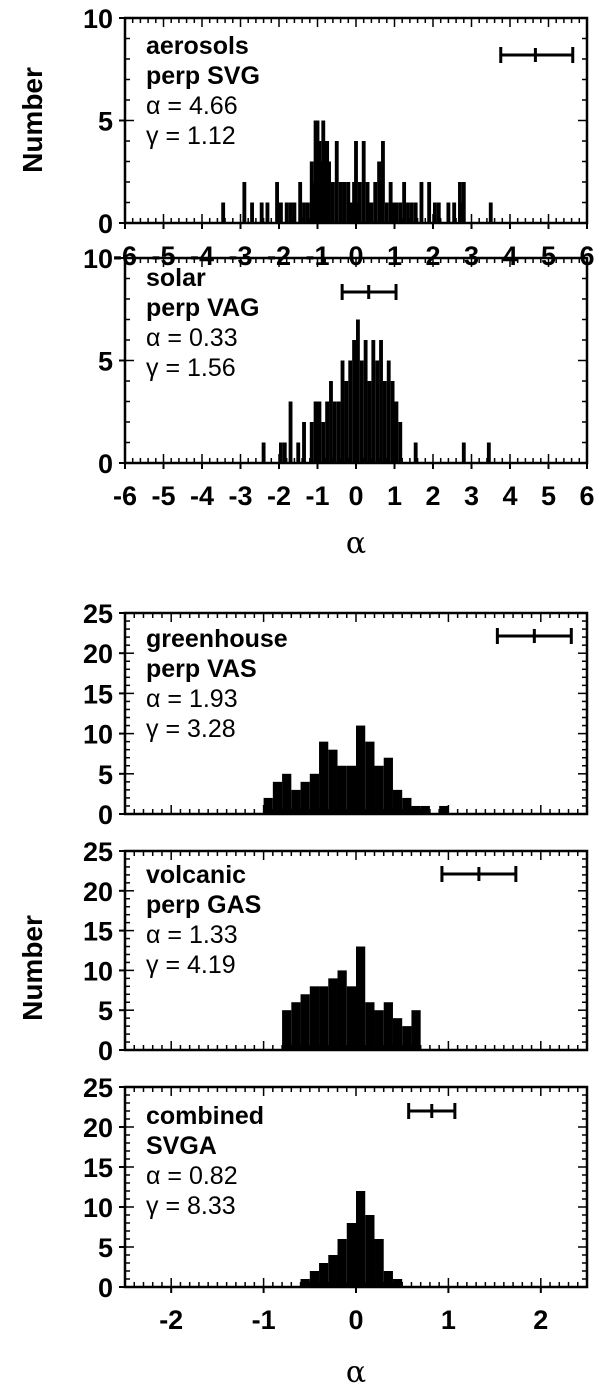 The width and height of the screenshot is (604, 1391). I want to click on panel-title: combined, so click(205, 1116).